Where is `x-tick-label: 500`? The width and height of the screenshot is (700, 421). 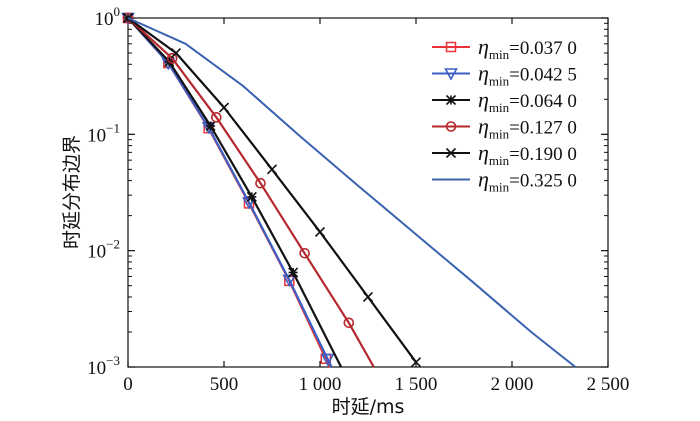 x-tick-label: 500 is located at coordinates (224, 384).